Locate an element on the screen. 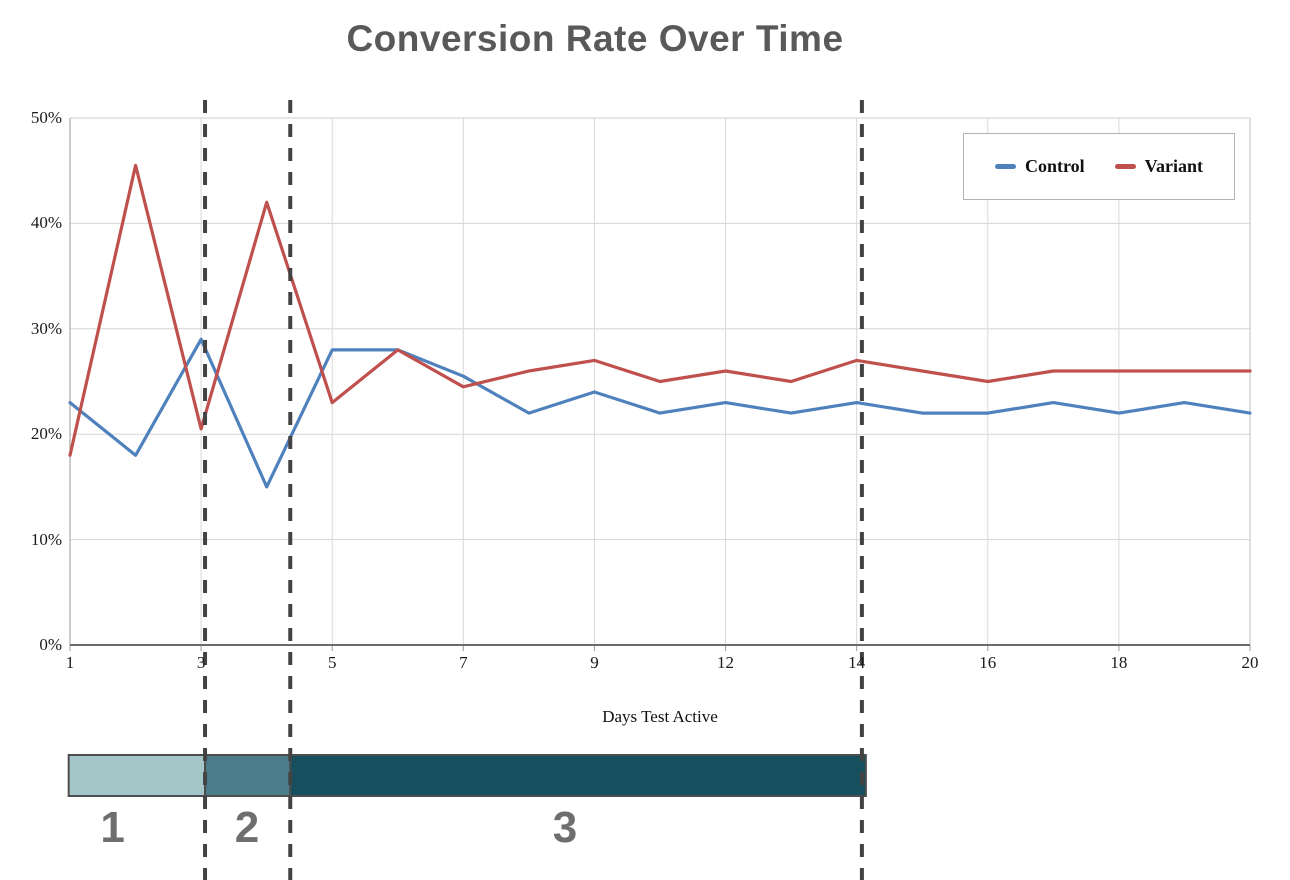 This screenshot has height=880, width=1290. x-axis-title: Days Test Active is located at coordinates (660, 716).